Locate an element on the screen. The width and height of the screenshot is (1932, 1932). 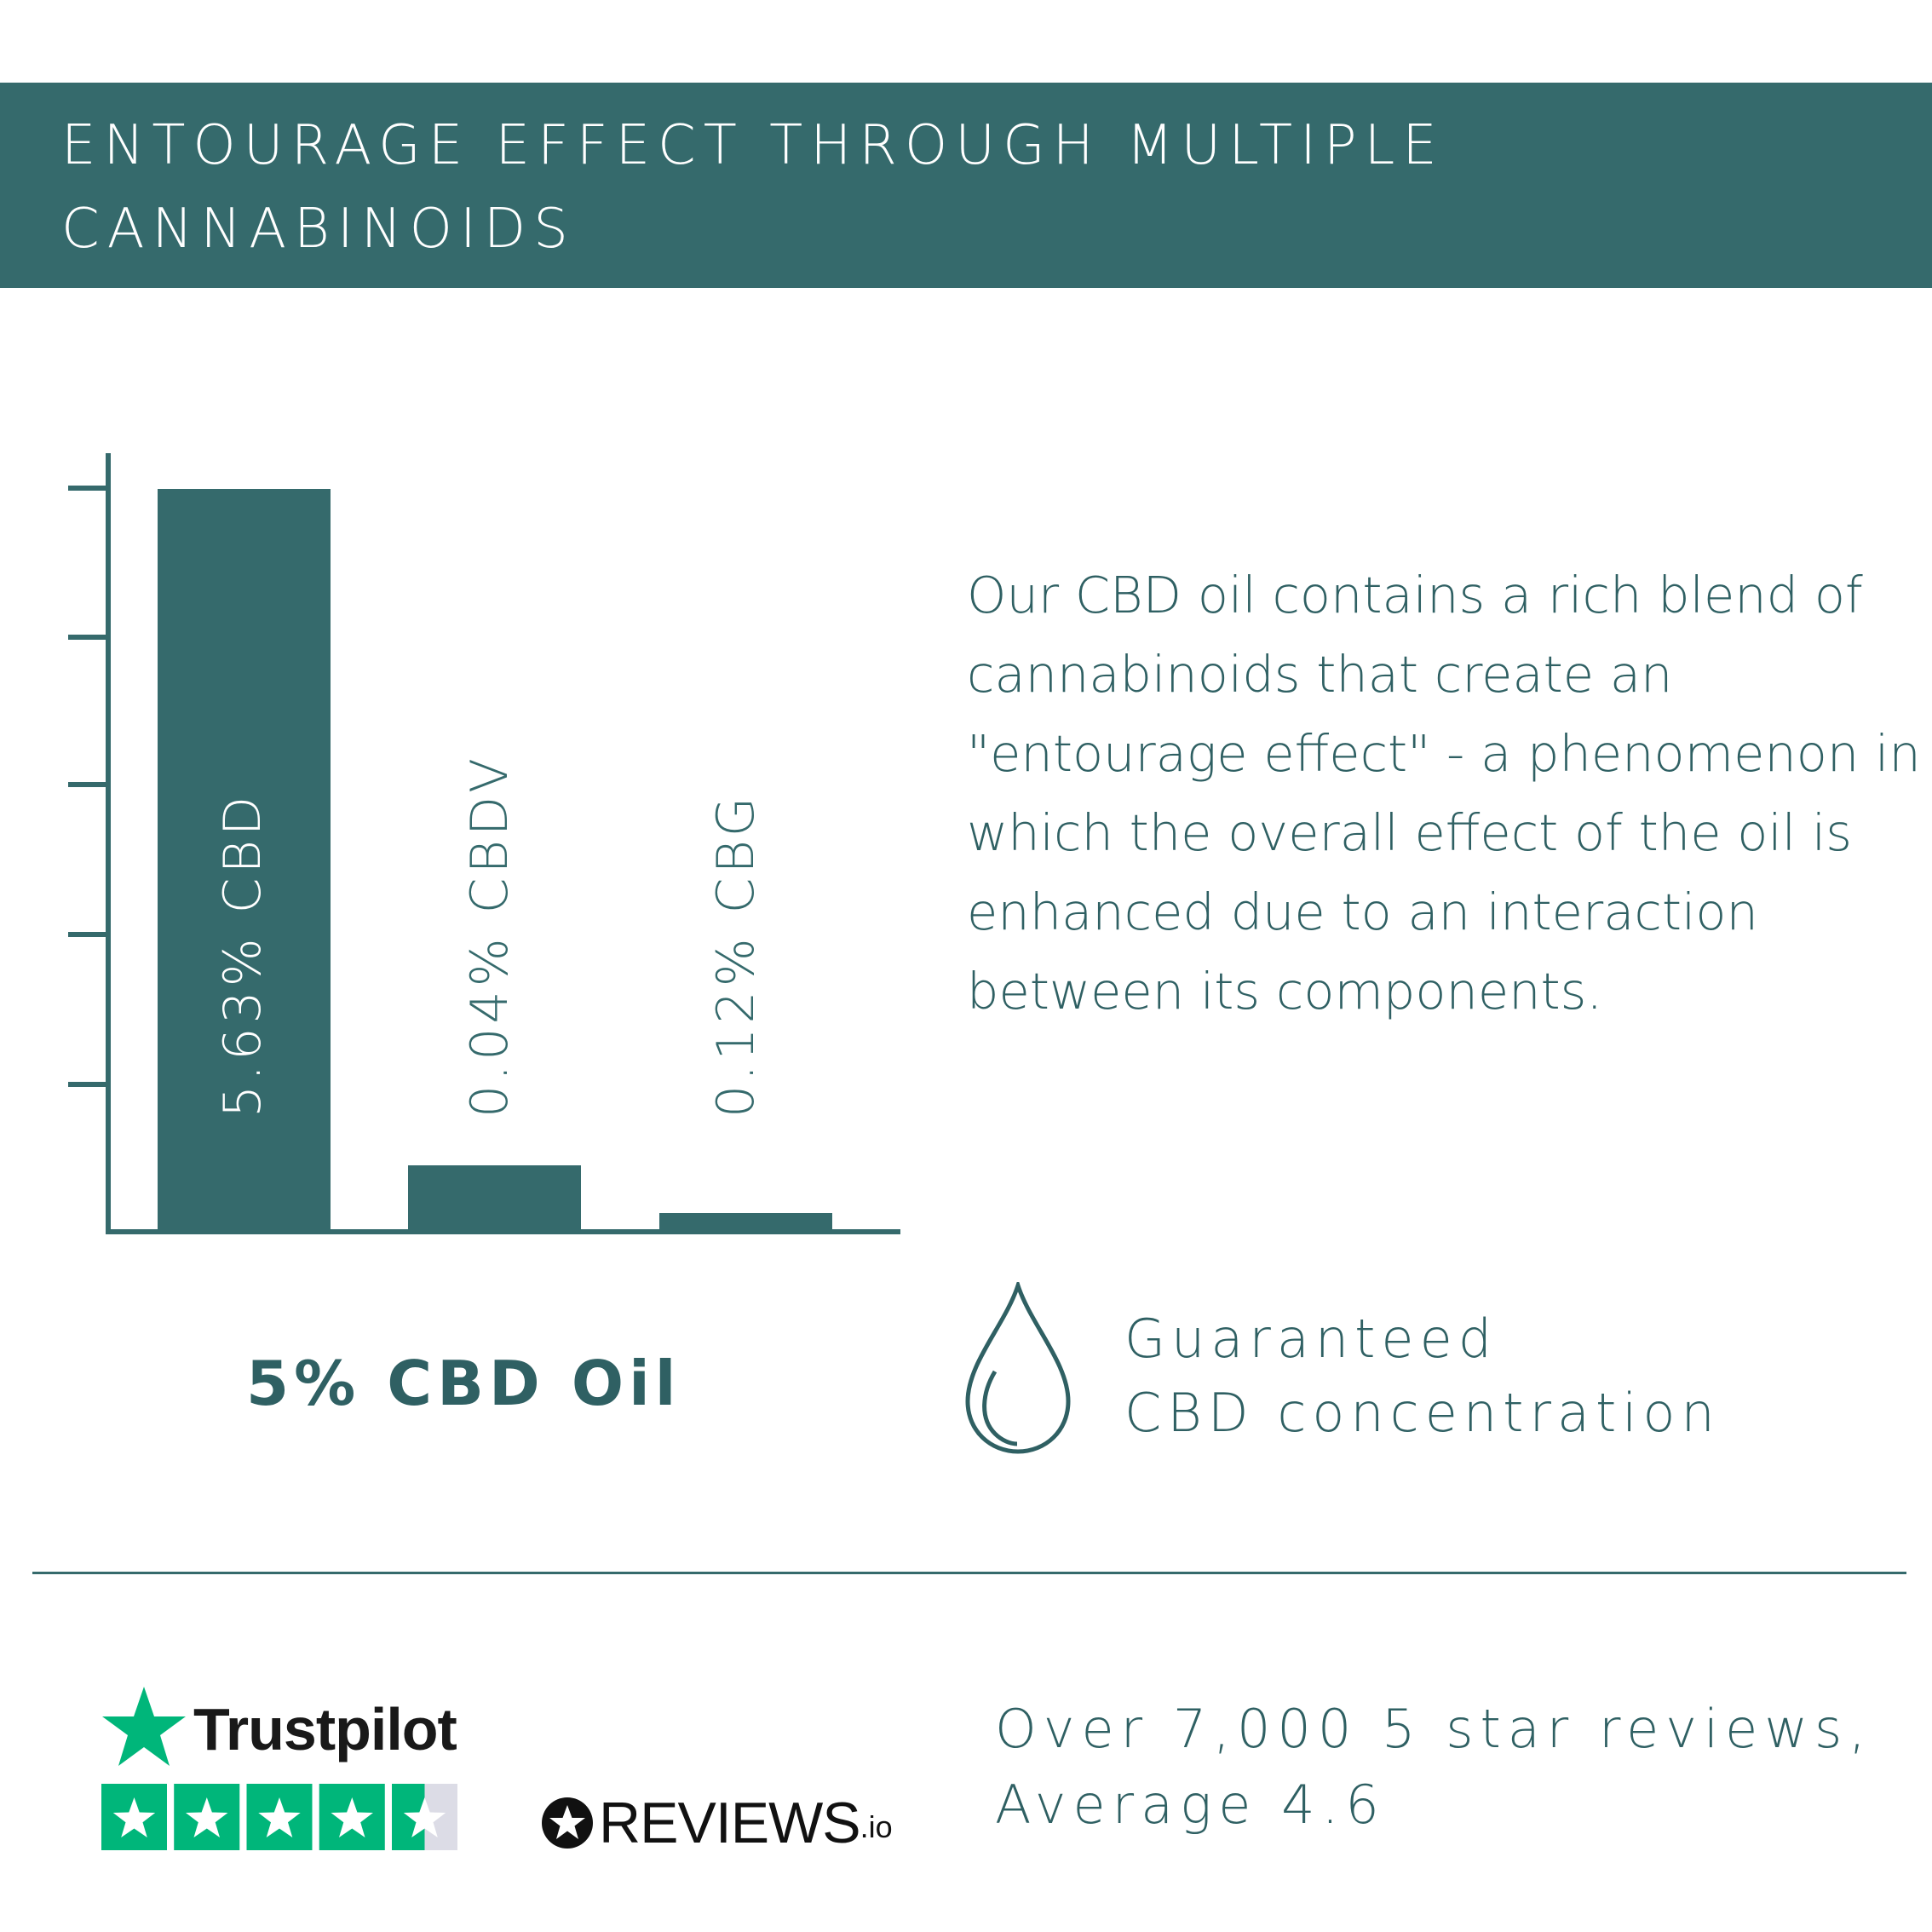
droplet-icon is located at coordinates (1018, 1368).